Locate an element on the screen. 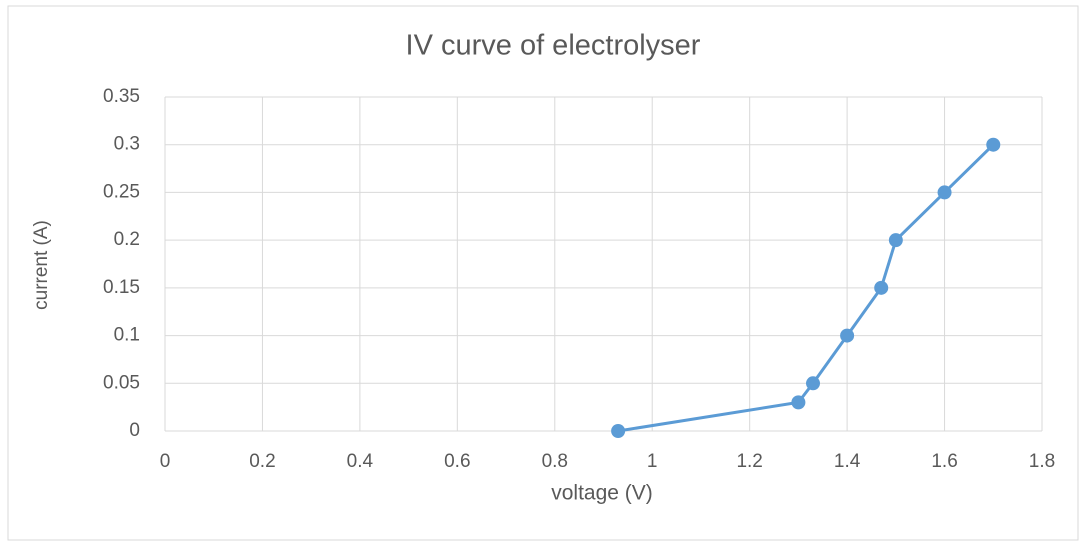 This screenshot has width=1086, height=544. y-tick-label: 0.25 is located at coordinates (121, 191).